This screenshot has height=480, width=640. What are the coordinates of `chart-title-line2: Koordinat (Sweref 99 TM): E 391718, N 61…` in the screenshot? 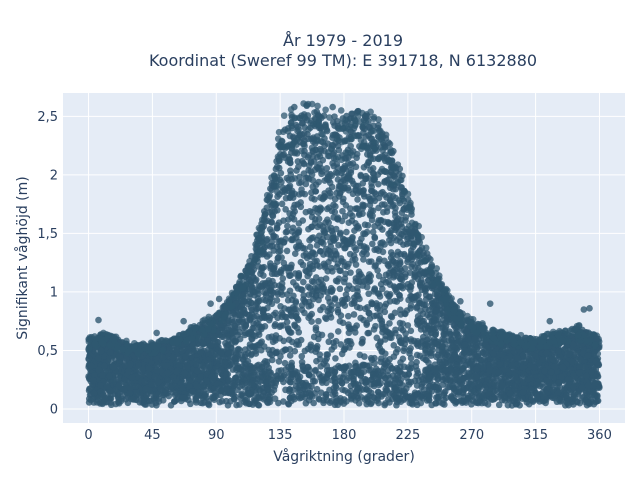 It's located at (343, 60).